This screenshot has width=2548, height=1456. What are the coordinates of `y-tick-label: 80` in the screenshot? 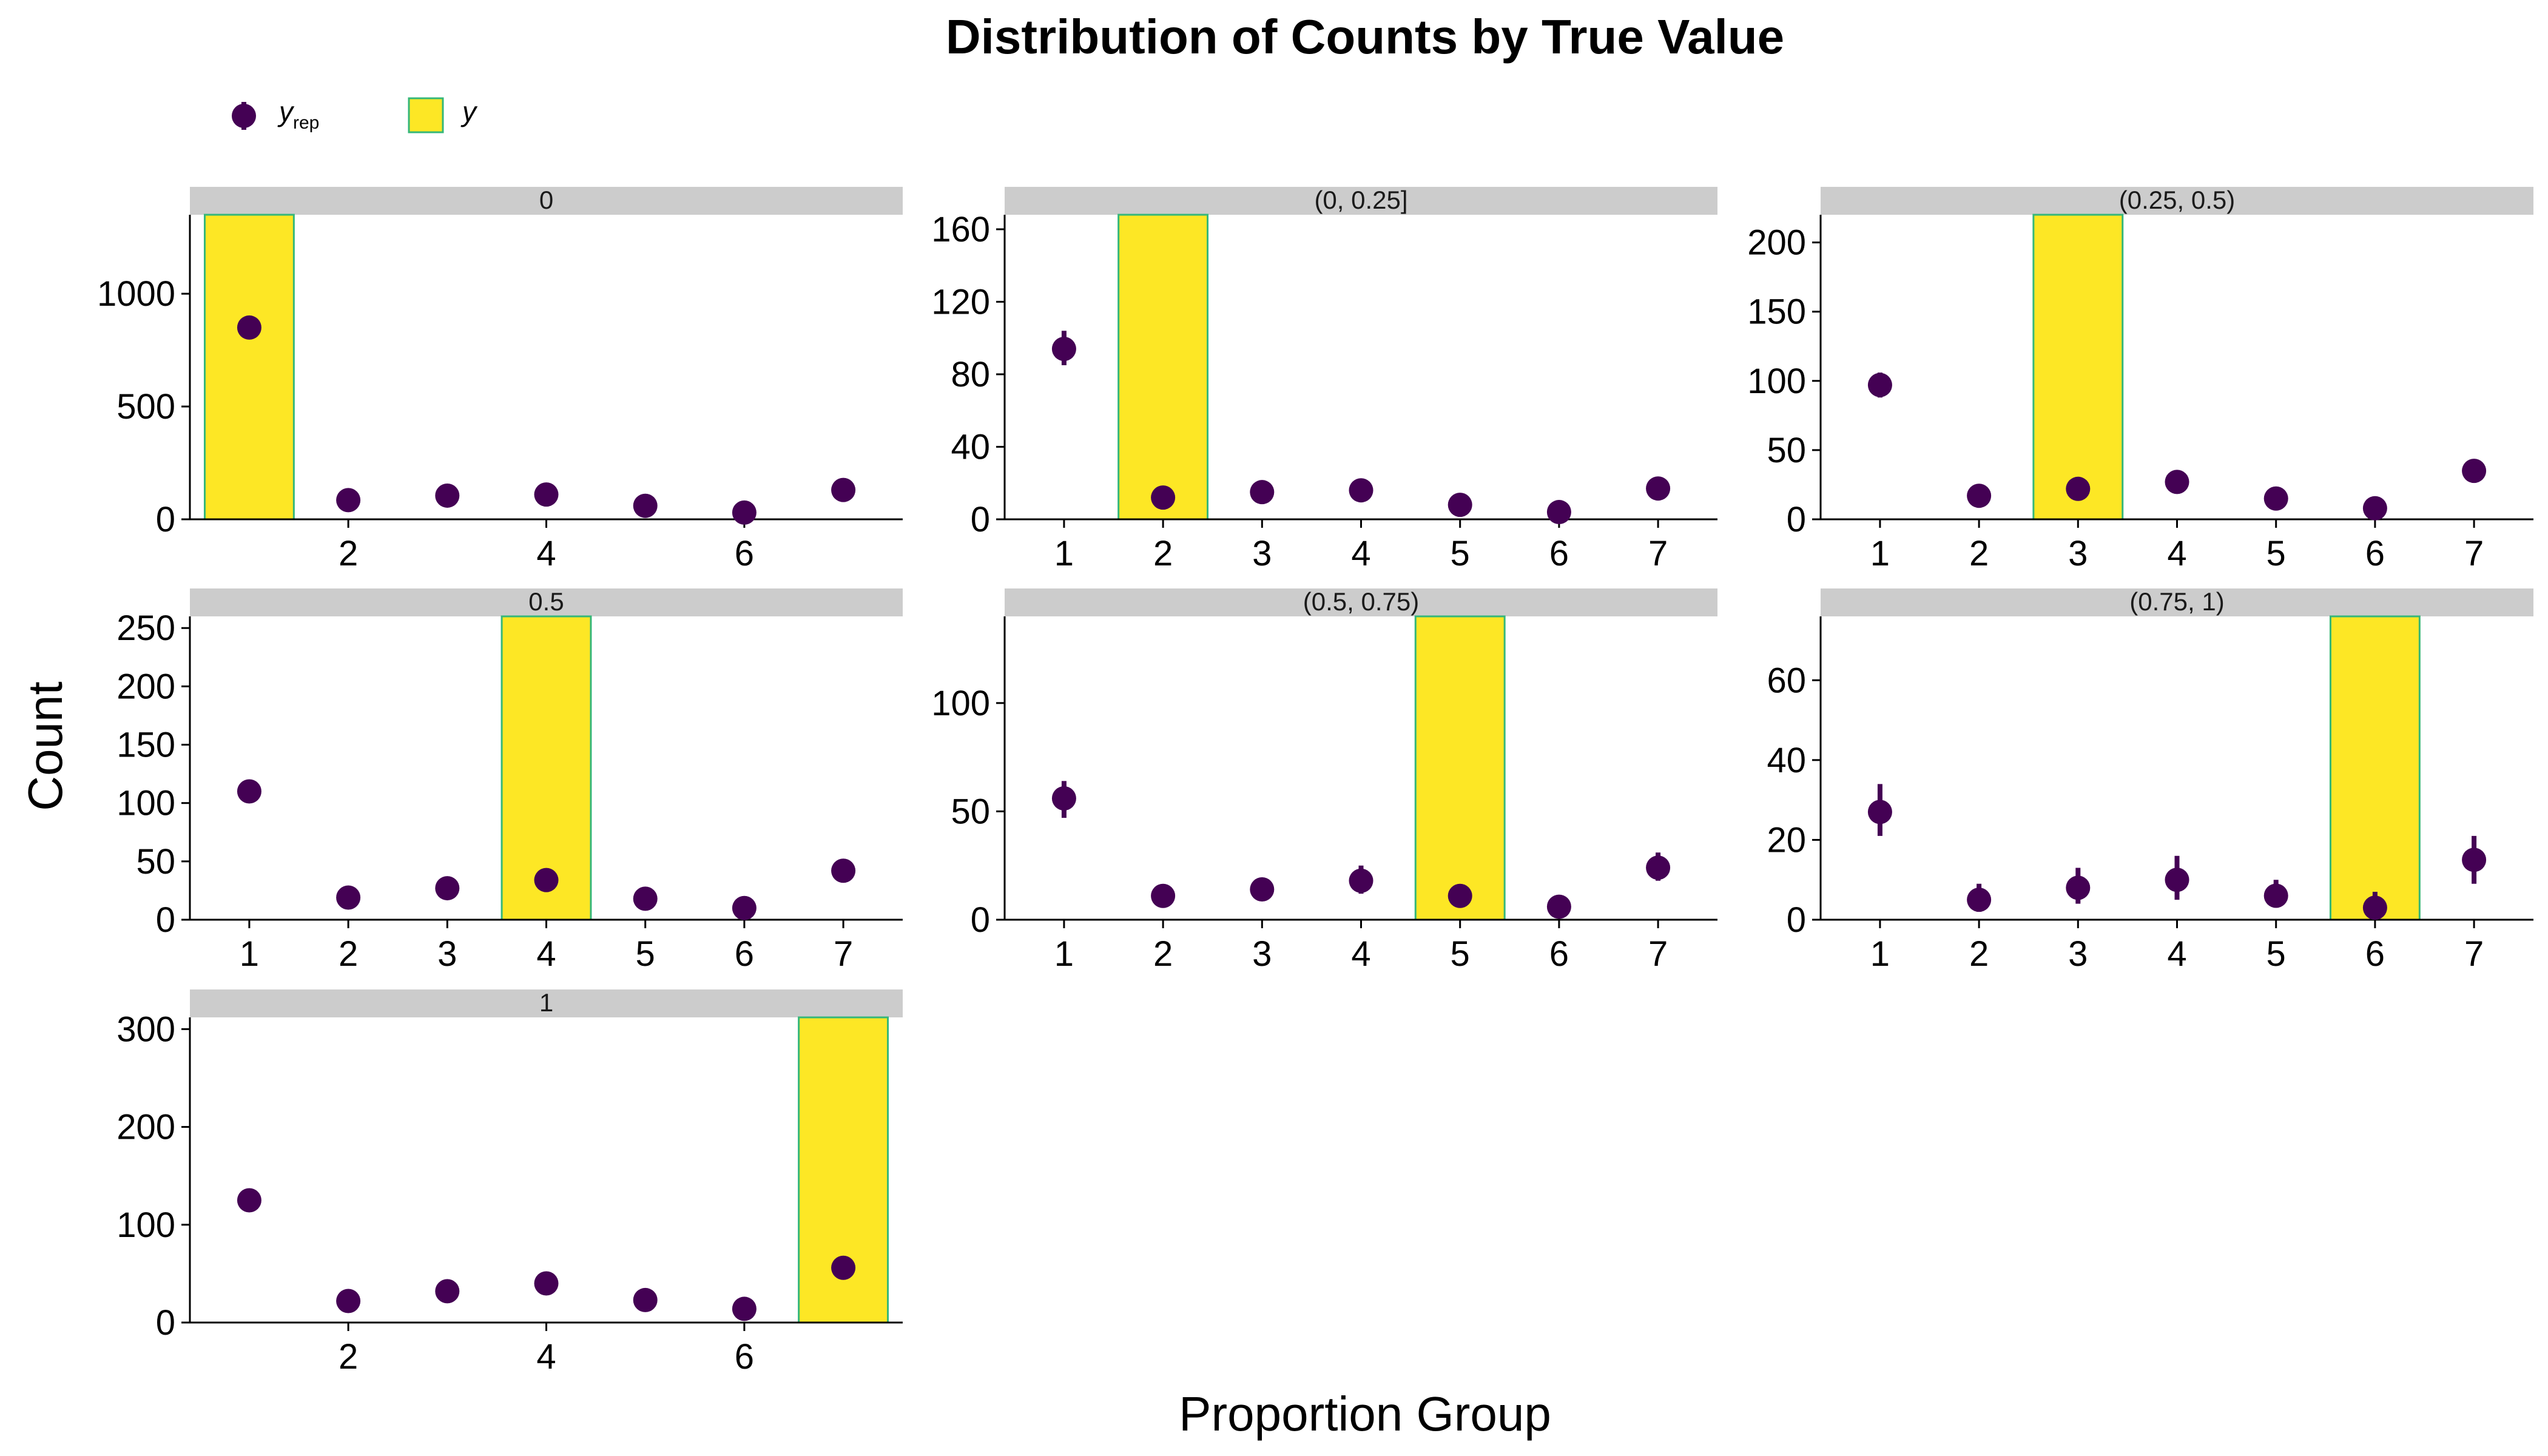 It's located at (970, 374).